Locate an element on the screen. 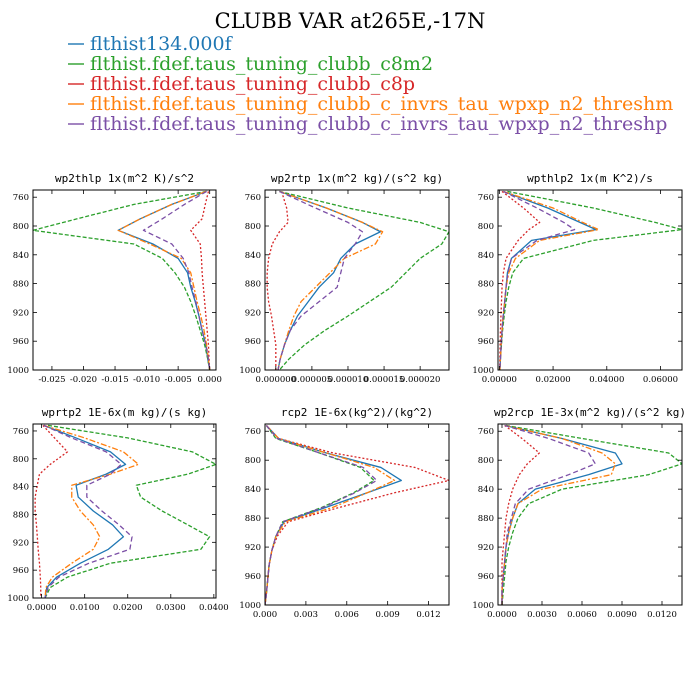 The image size is (700, 700). x-tick-label-0-3: -0.010 is located at coordinates (146, 380).